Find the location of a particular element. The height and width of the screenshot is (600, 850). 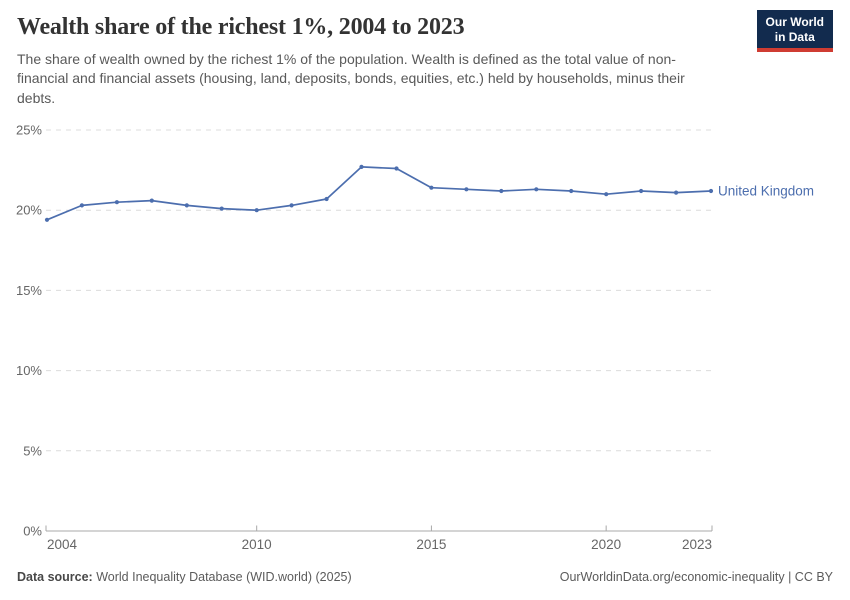

data-point-2014 is located at coordinates (396, 168).